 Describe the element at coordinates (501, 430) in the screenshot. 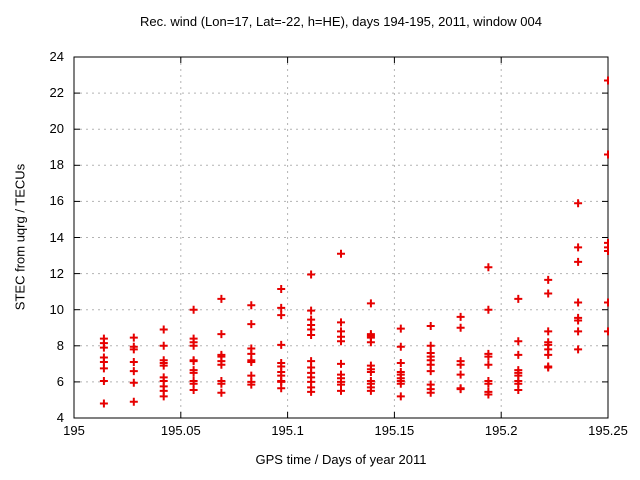

I see `x-tick-label: 195.2` at that location.